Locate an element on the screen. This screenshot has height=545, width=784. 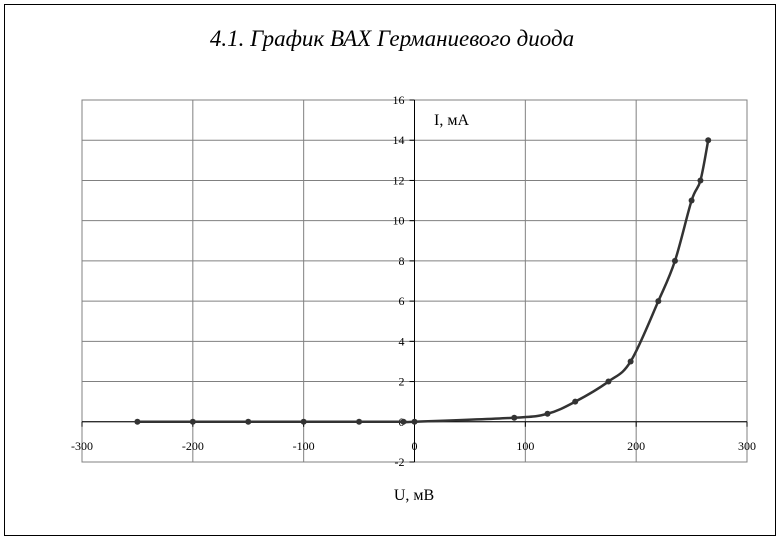
y-tick-label: 16 is located at coordinates (399, 100).